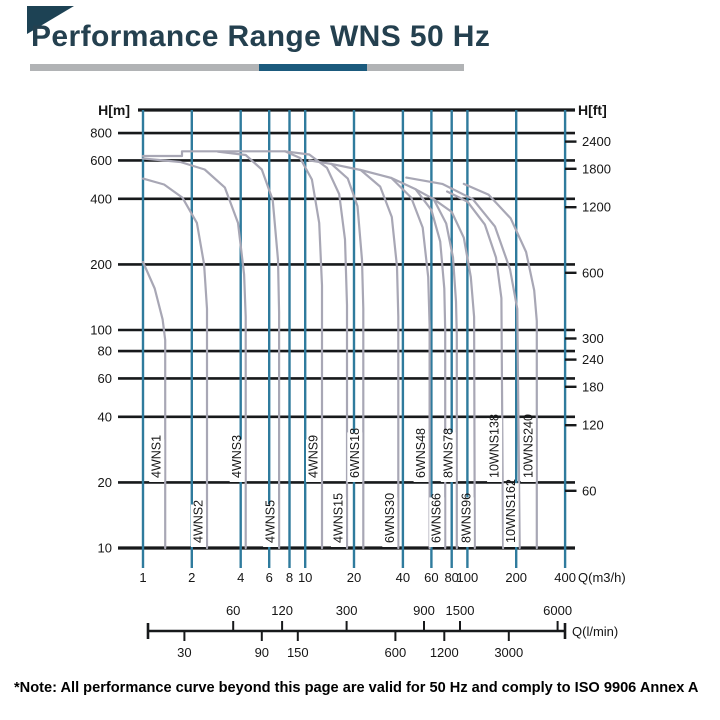  What do you see at coordinates (142, 577) in the screenshot?
I see `x-tick-1: 1` at bounding box center [142, 577].